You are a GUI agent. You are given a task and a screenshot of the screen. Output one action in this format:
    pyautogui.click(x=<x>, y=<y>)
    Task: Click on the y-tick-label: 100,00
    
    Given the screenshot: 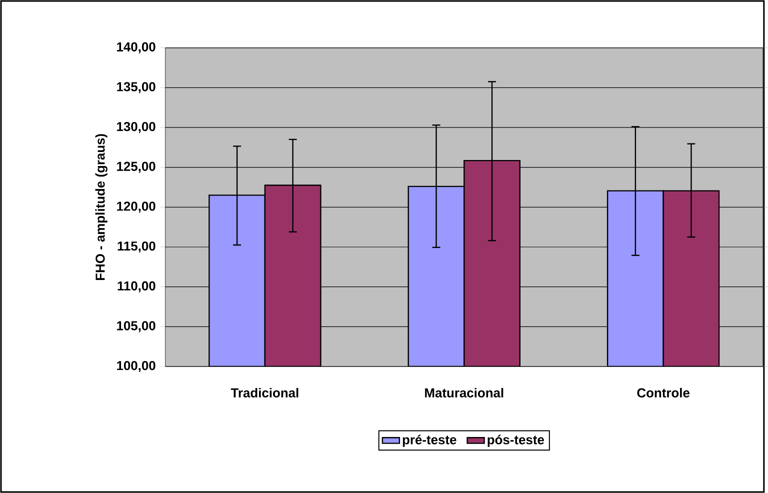 What is the action you would take?
    pyautogui.click(x=136, y=366)
    